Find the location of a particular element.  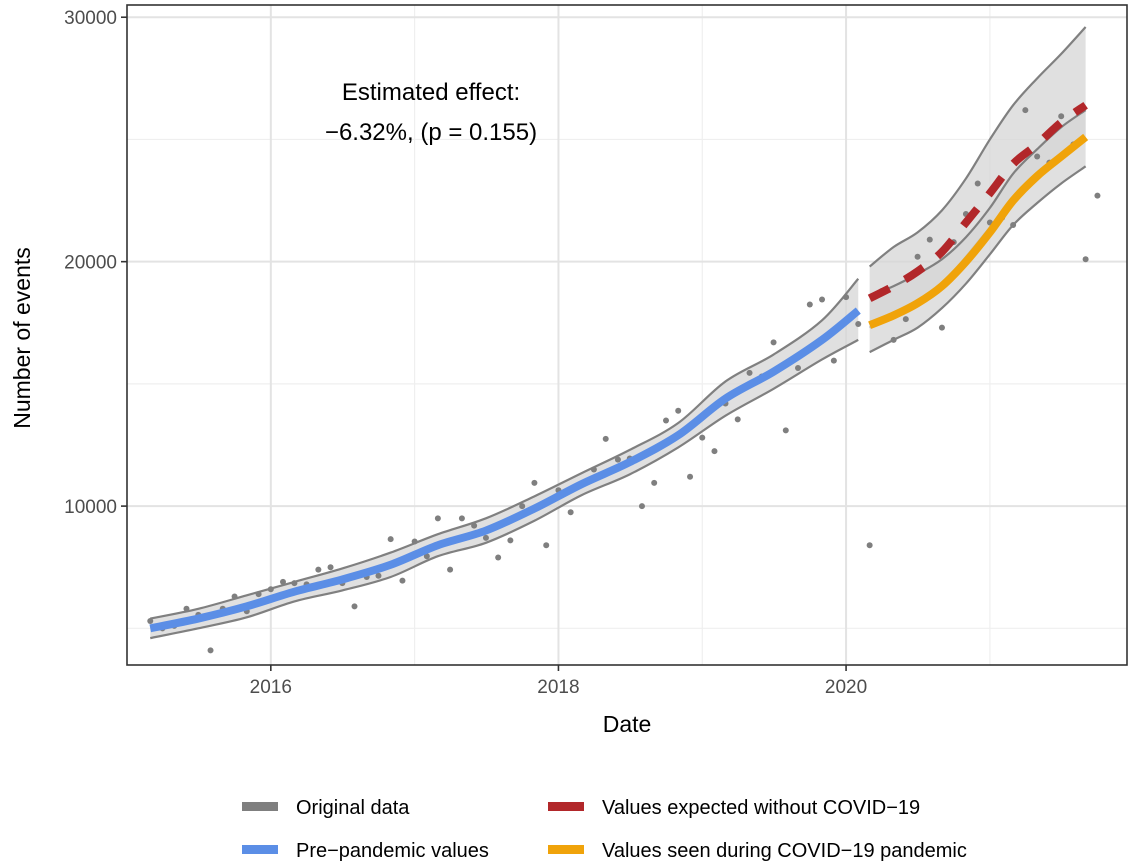

y-tick-label: 30000 is located at coordinates (90, 18).